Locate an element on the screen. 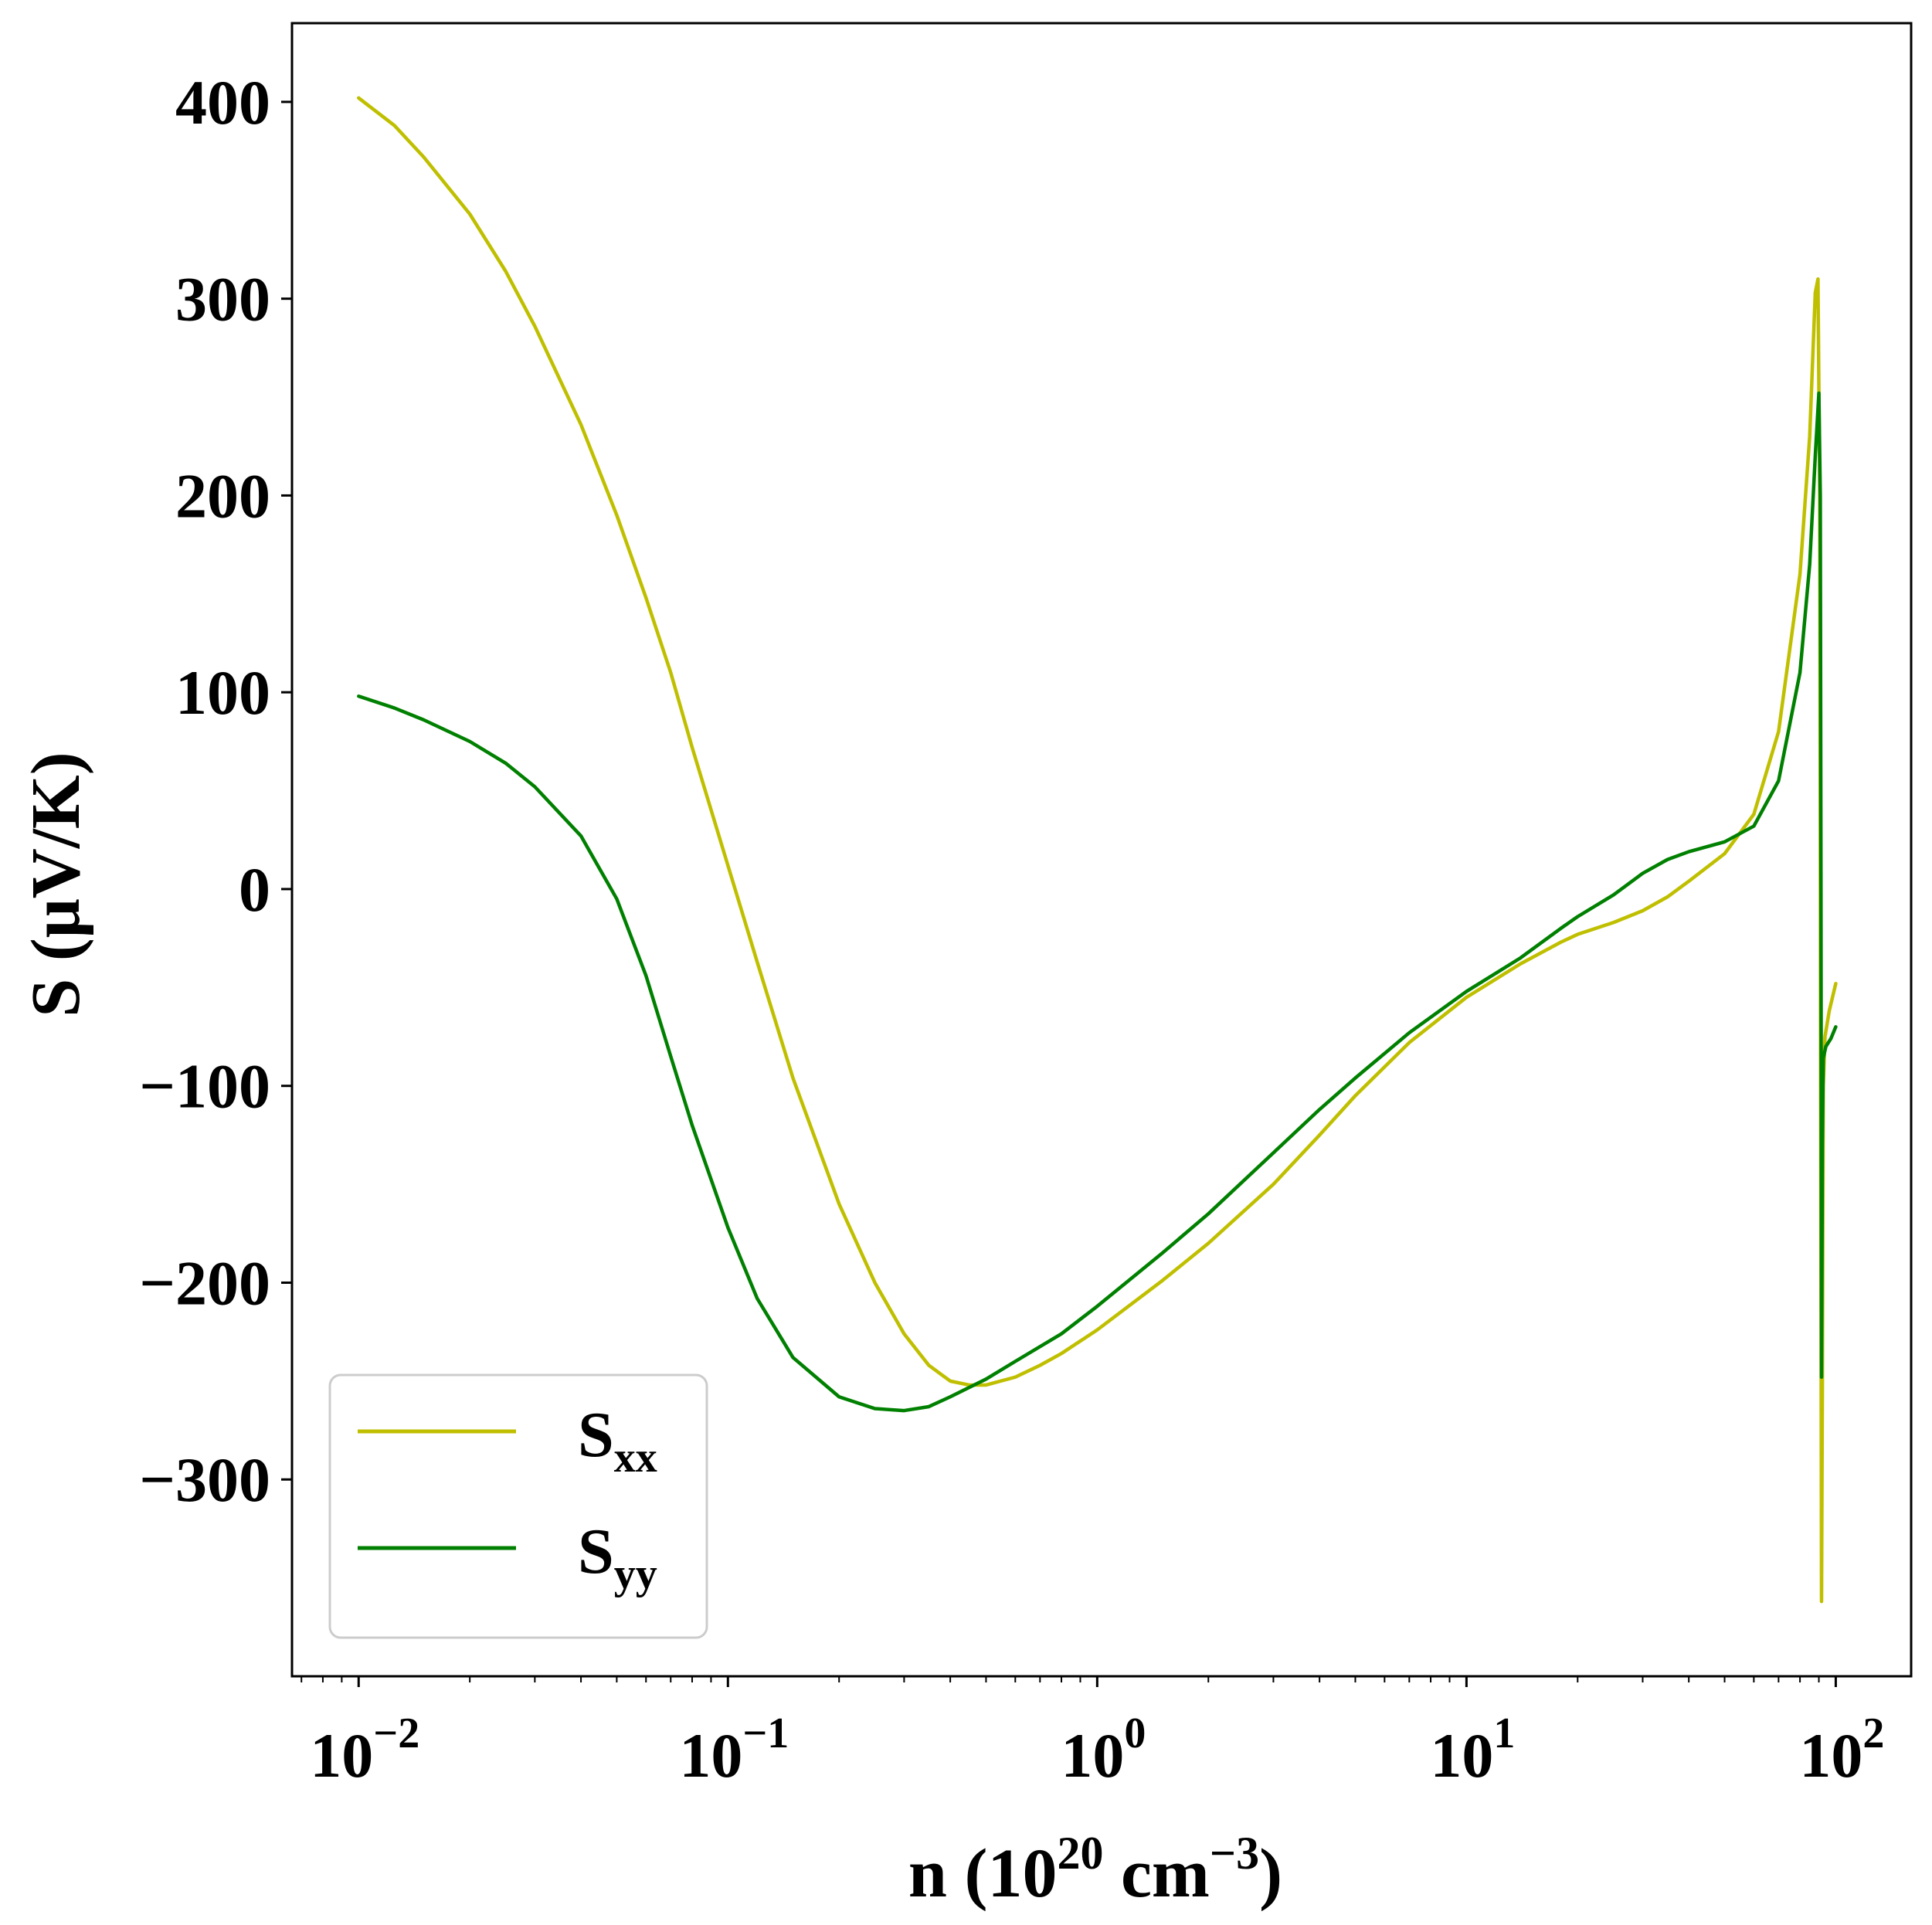 This screenshot has height=1925, width=1932. legend-frame is located at coordinates (518, 1506).